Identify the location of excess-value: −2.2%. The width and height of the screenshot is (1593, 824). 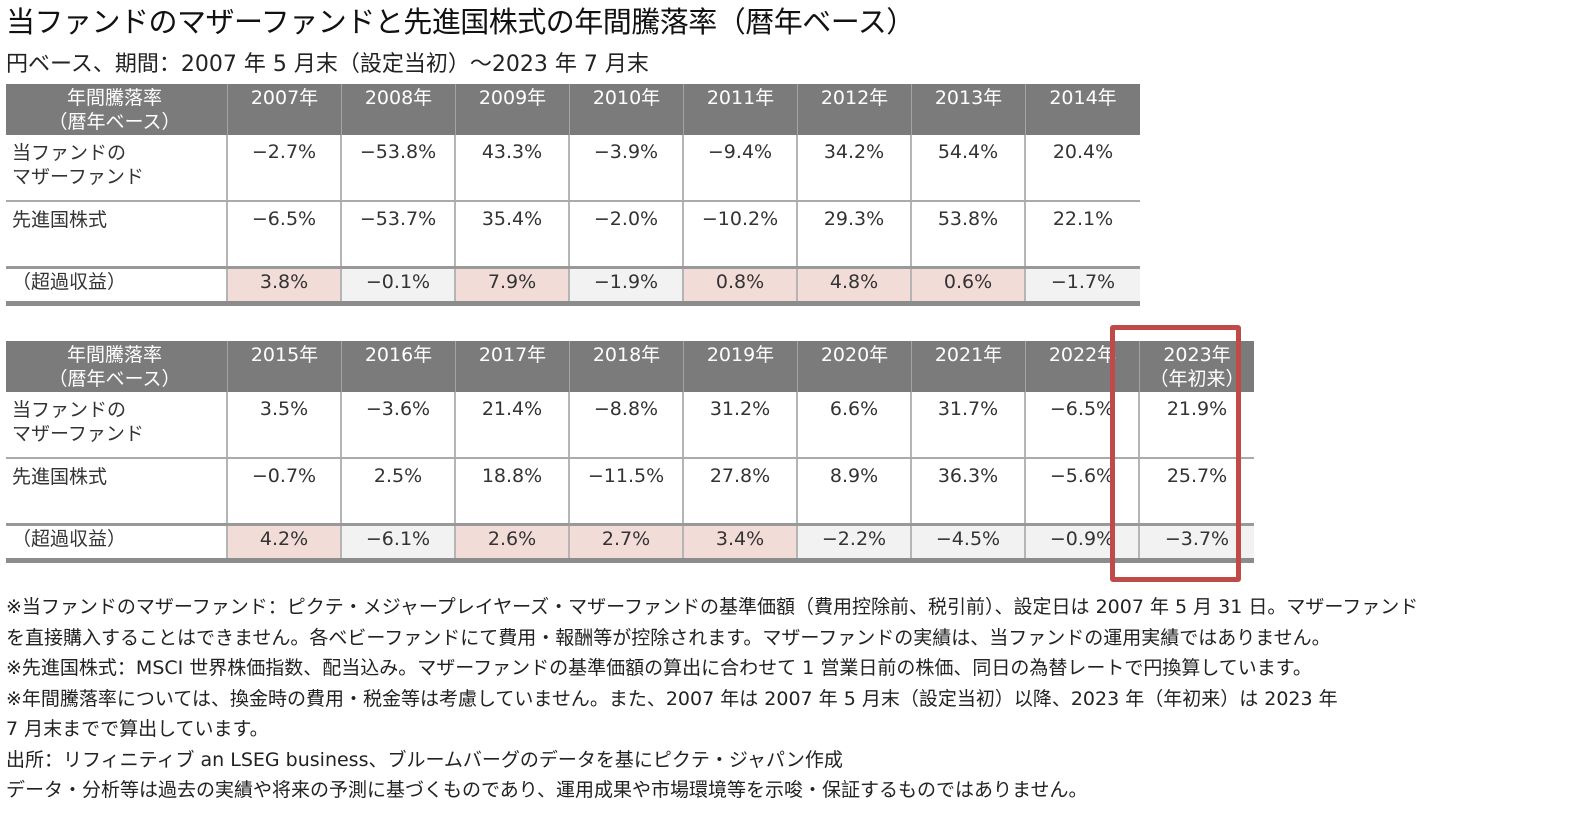
(855, 542).